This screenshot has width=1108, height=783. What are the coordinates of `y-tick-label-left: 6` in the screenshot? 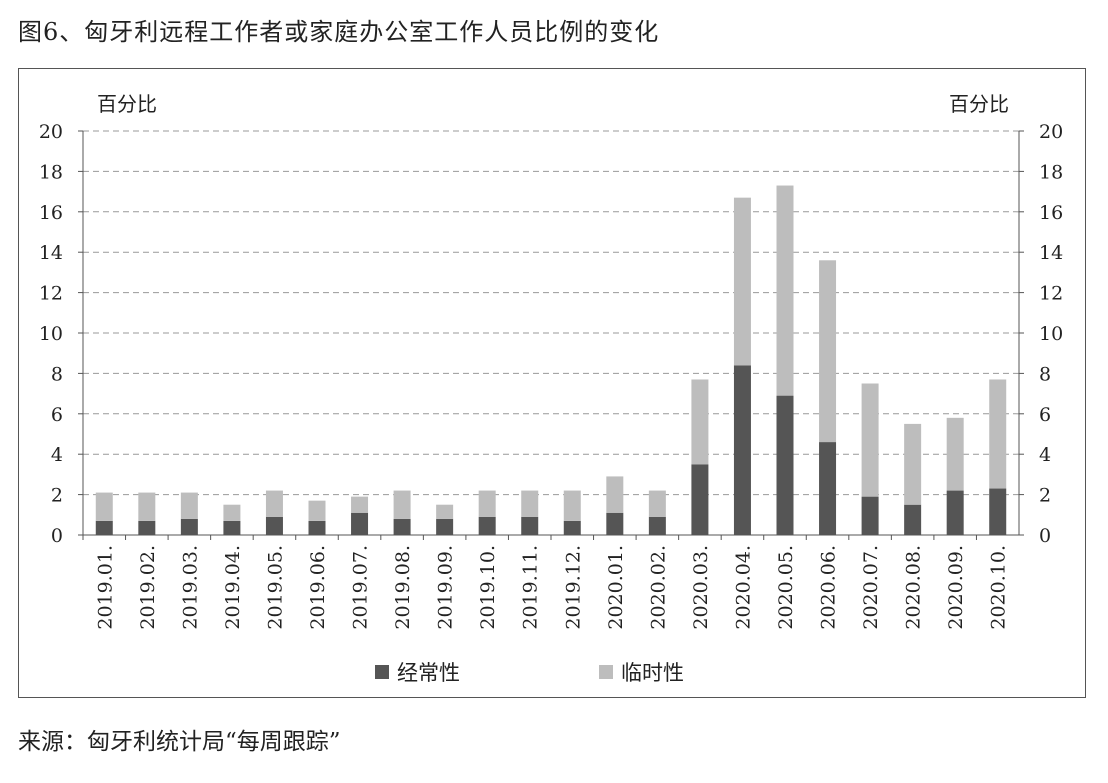 It's located at (57, 415).